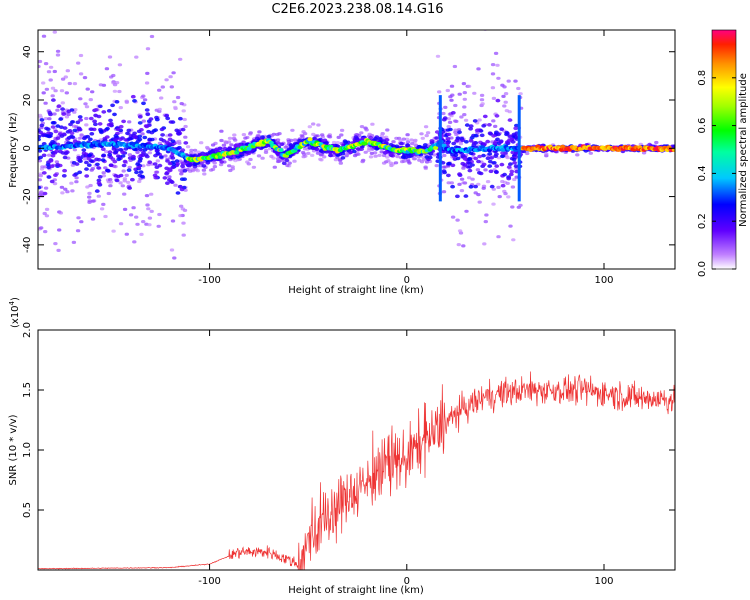  I want to click on snr-y-multiplier: (x104), so click(14, 312).